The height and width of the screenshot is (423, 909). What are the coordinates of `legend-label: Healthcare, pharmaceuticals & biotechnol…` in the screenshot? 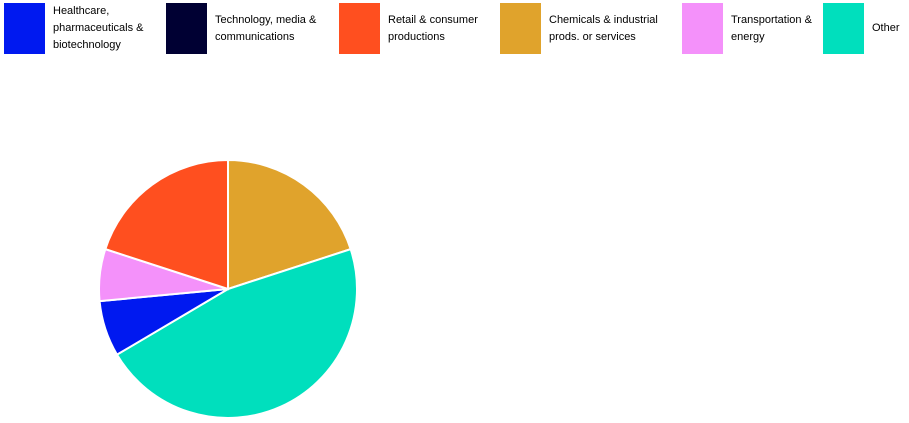 It's located at (98, 28).